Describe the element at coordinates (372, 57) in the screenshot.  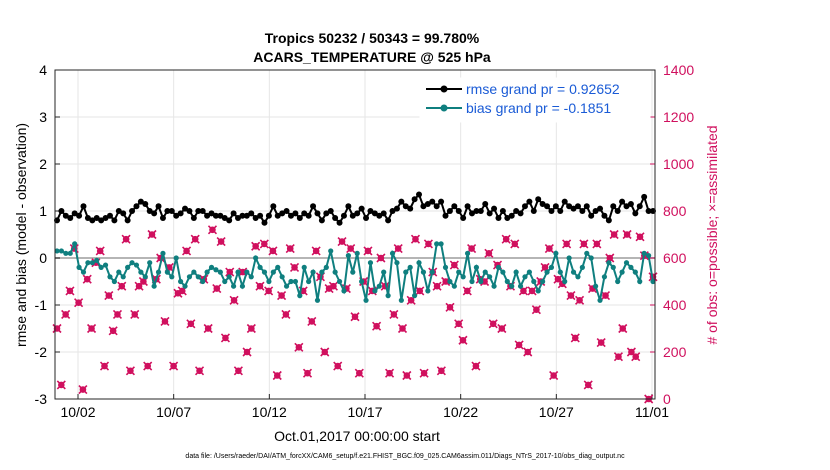
I see `chart-title-line-2: ACARS_TEMPERATURE @ 525 hPa` at that location.